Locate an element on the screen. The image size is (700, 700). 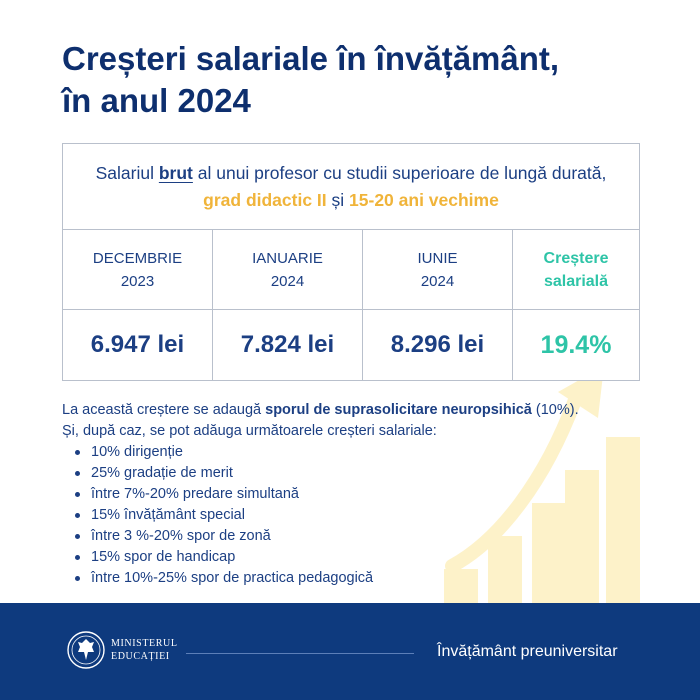
list-item-text: între 7%-20% predare simultană is located at coordinates (195, 494).